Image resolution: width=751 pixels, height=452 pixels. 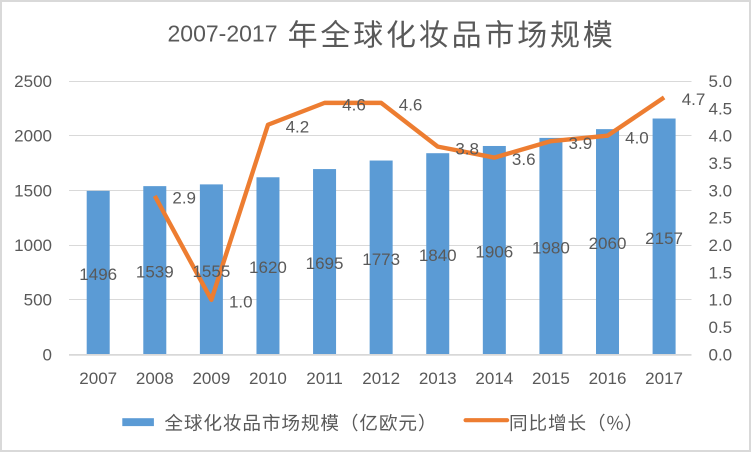 I want to click on svg-text: 3.5, so click(x=721, y=163).